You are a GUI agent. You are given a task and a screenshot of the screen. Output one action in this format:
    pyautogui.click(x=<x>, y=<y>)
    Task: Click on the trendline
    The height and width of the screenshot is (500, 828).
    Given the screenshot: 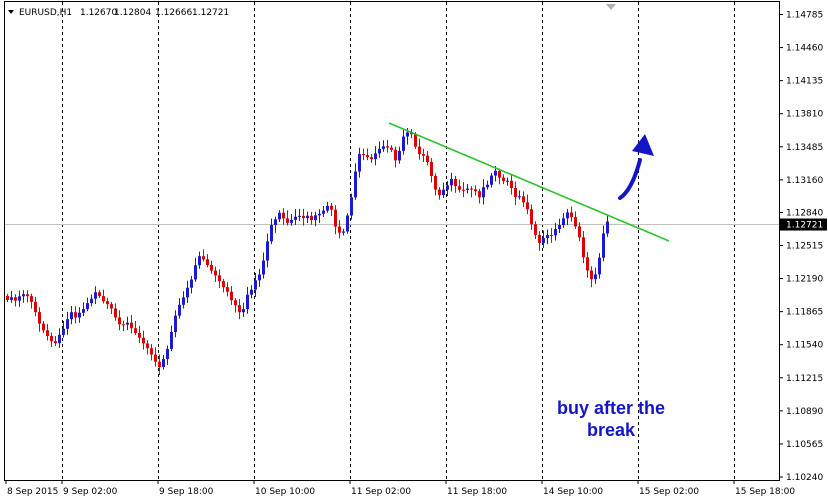 What is the action you would take?
    pyautogui.click(x=529, y=182)
    